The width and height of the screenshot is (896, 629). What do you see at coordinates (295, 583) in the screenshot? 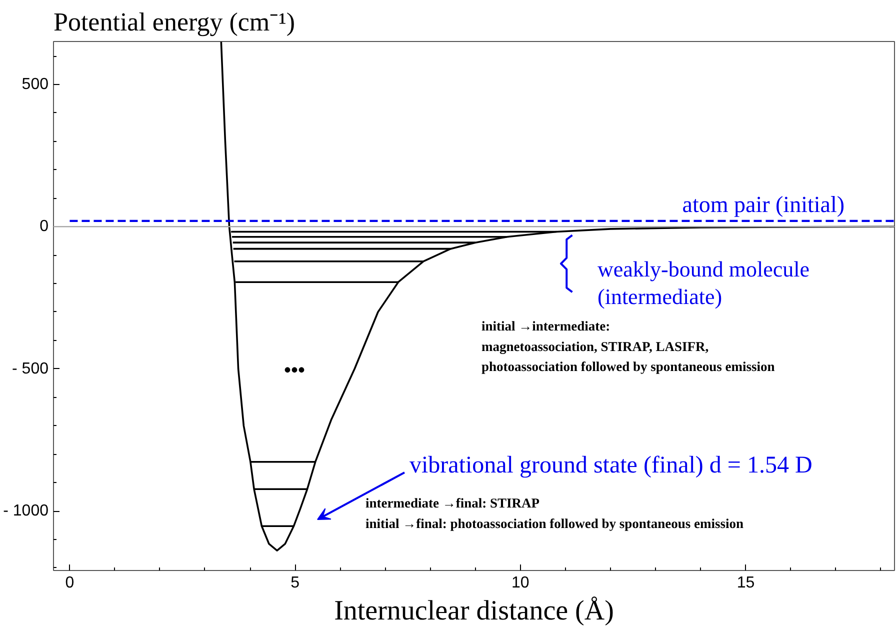
I see `x-tick-label: 5` at bounding box center [295, 583].